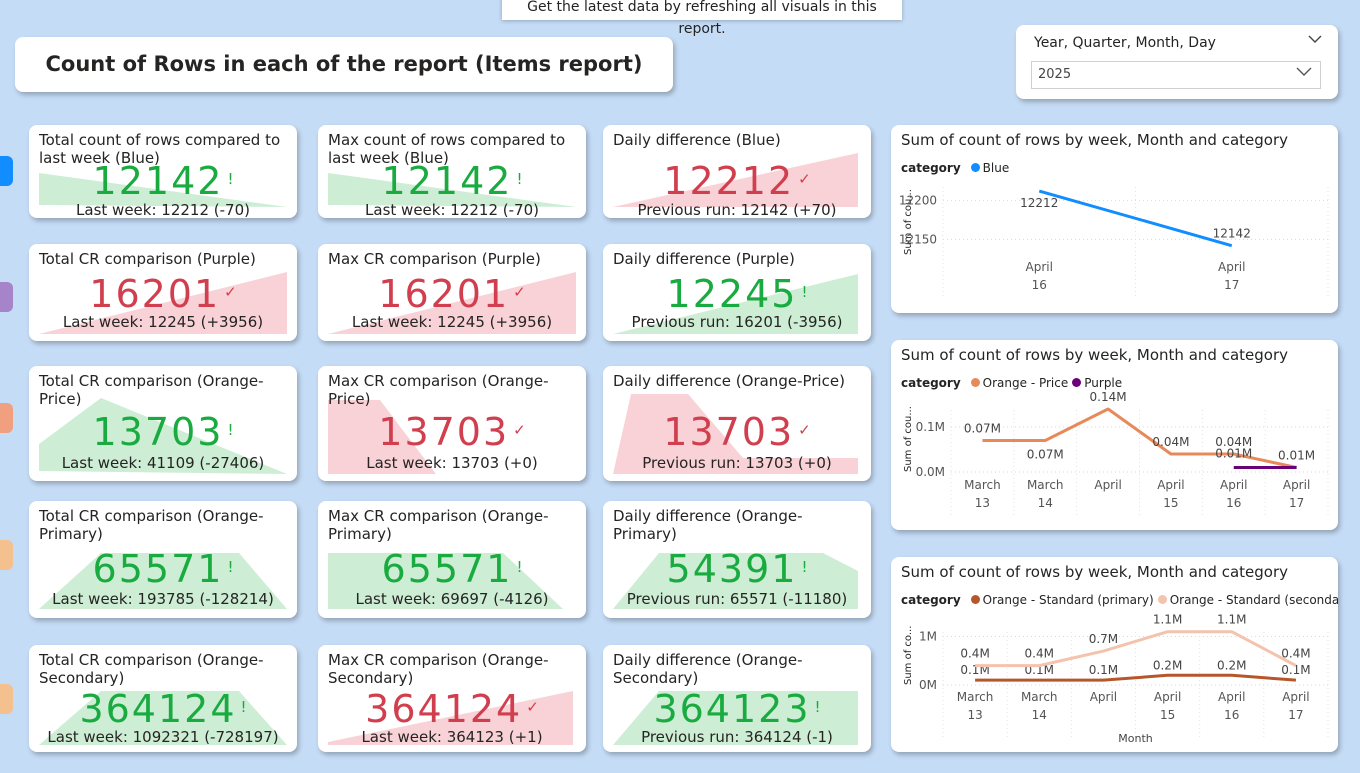 This screenshot has height=773, width=1360. I want to click on legend-entry: Orange - Standard (primary), so click(1068, 600).